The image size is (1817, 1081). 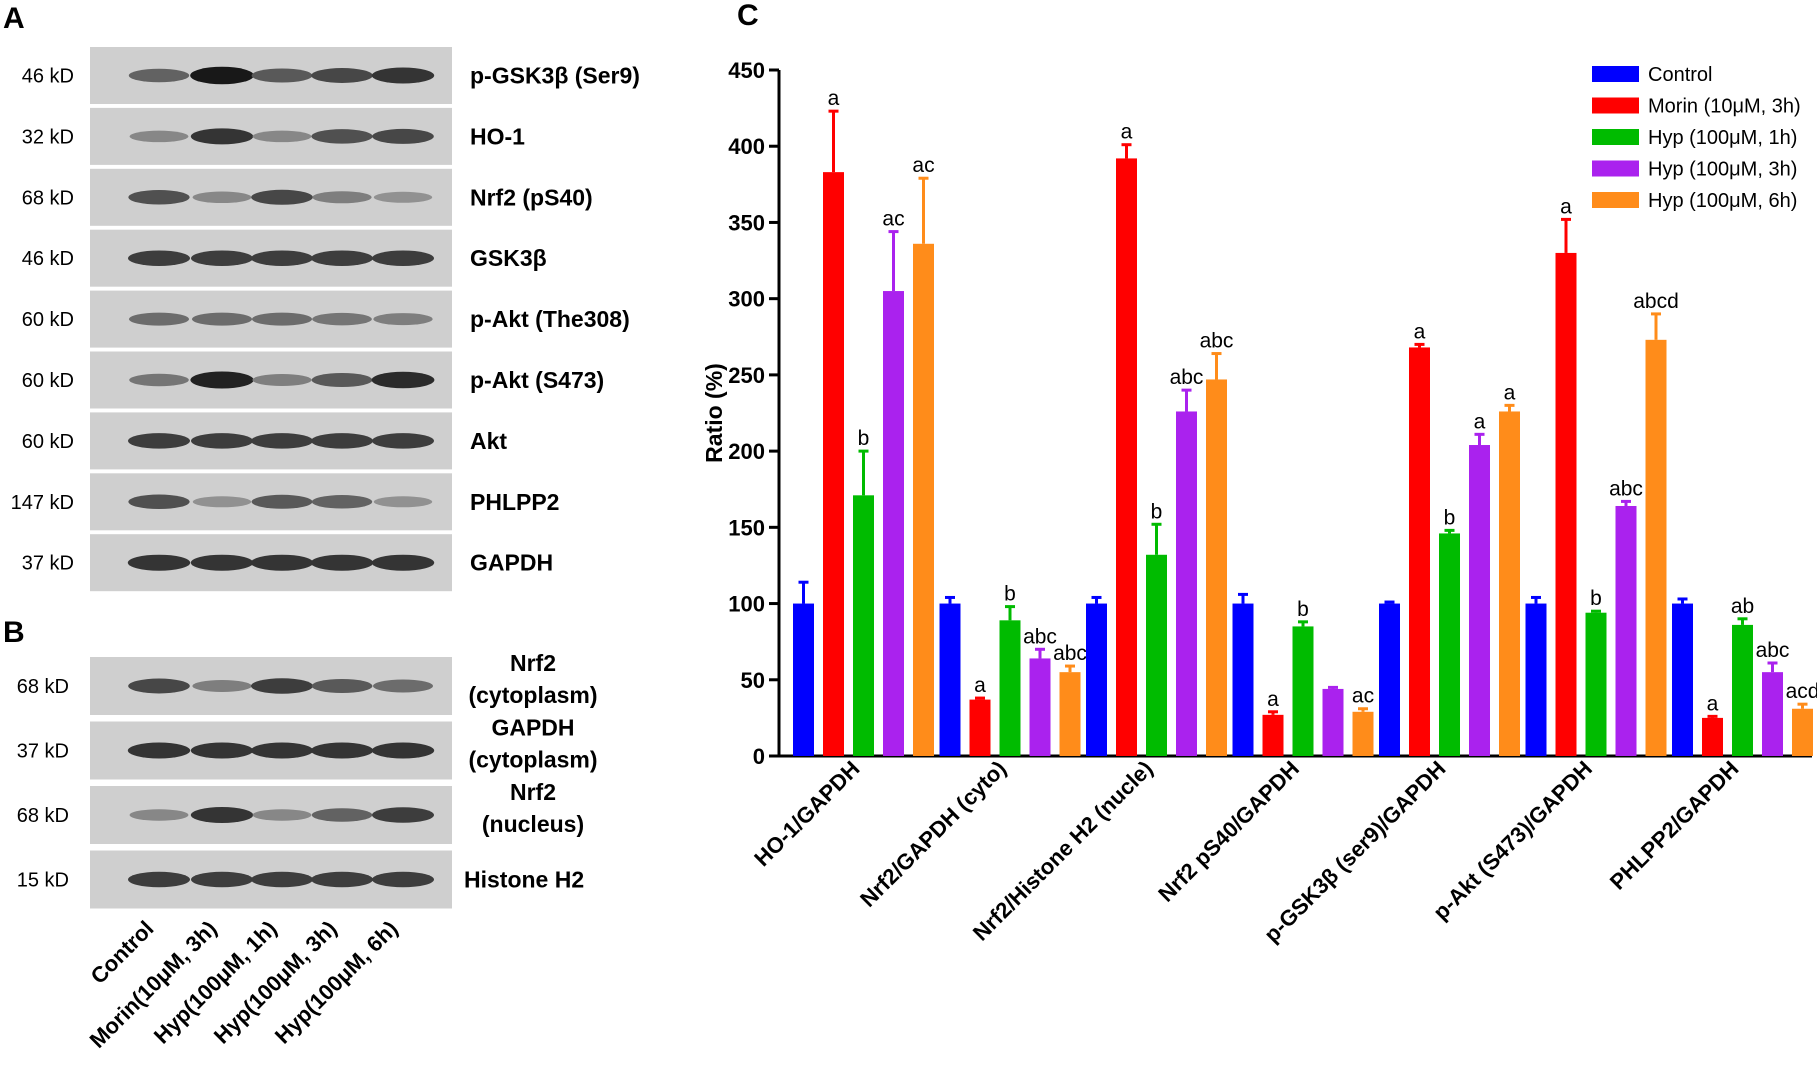 What do you see at coordinates (1724, 107) in the screenshot?
I see `legend-label: Morin (10μM, 3h)` at bounding box center [1724, 107].